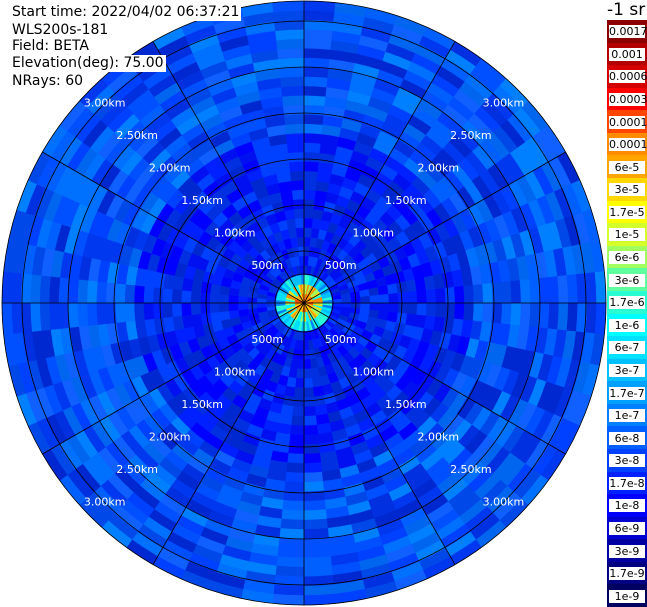 The width and height of the screenshot is (647, 607). Describe the element at coordinates (627, 167) in the screenshot. I see `colorbar-tick-label: 6e-5` at that location.